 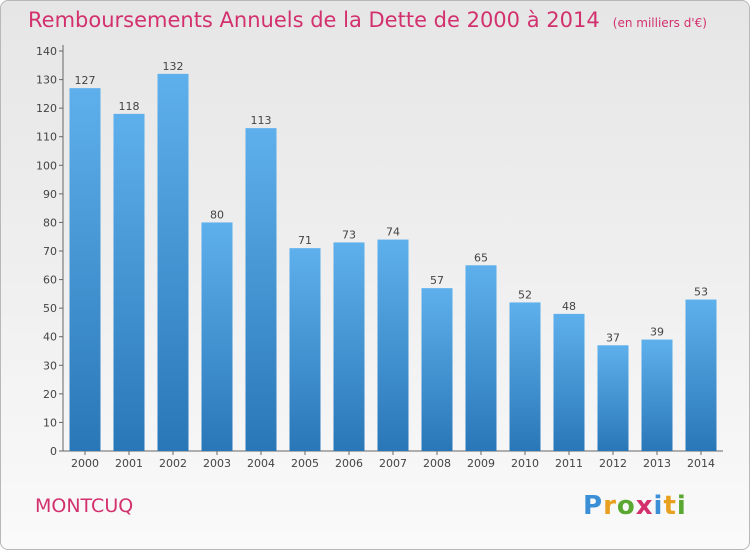 What do you see at coordinates (50, 280) in the screenshot?
I see `y-tick-label: 60` at bounding box center [50, 280].